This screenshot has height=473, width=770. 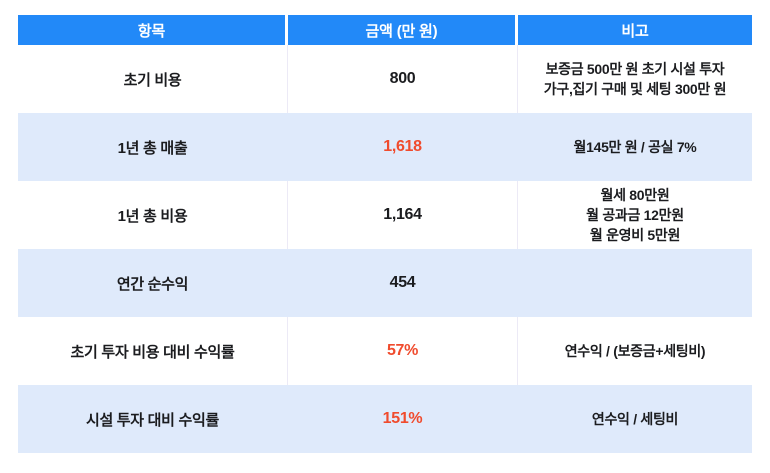 What do you see at coordinates (635, 147) in the screenshot?
I see `note-cell: 월145만 원 / 공실 7%` at bounding box center [635, 147].